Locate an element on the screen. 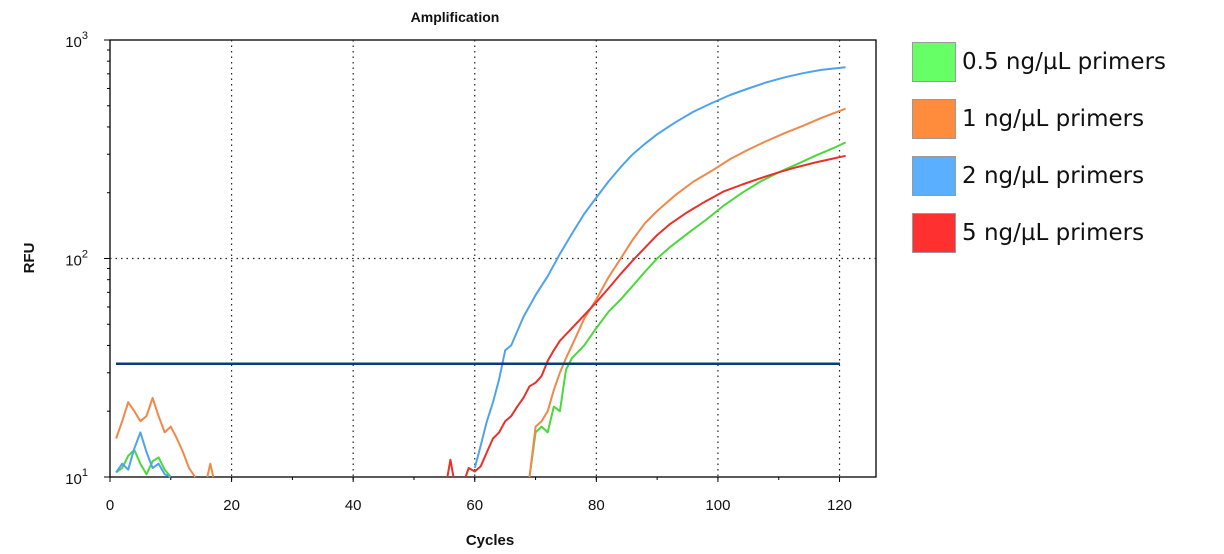 This screenshot has width=1224, height=554. x-tick-label: 80 is located at coordinates (596, 505).